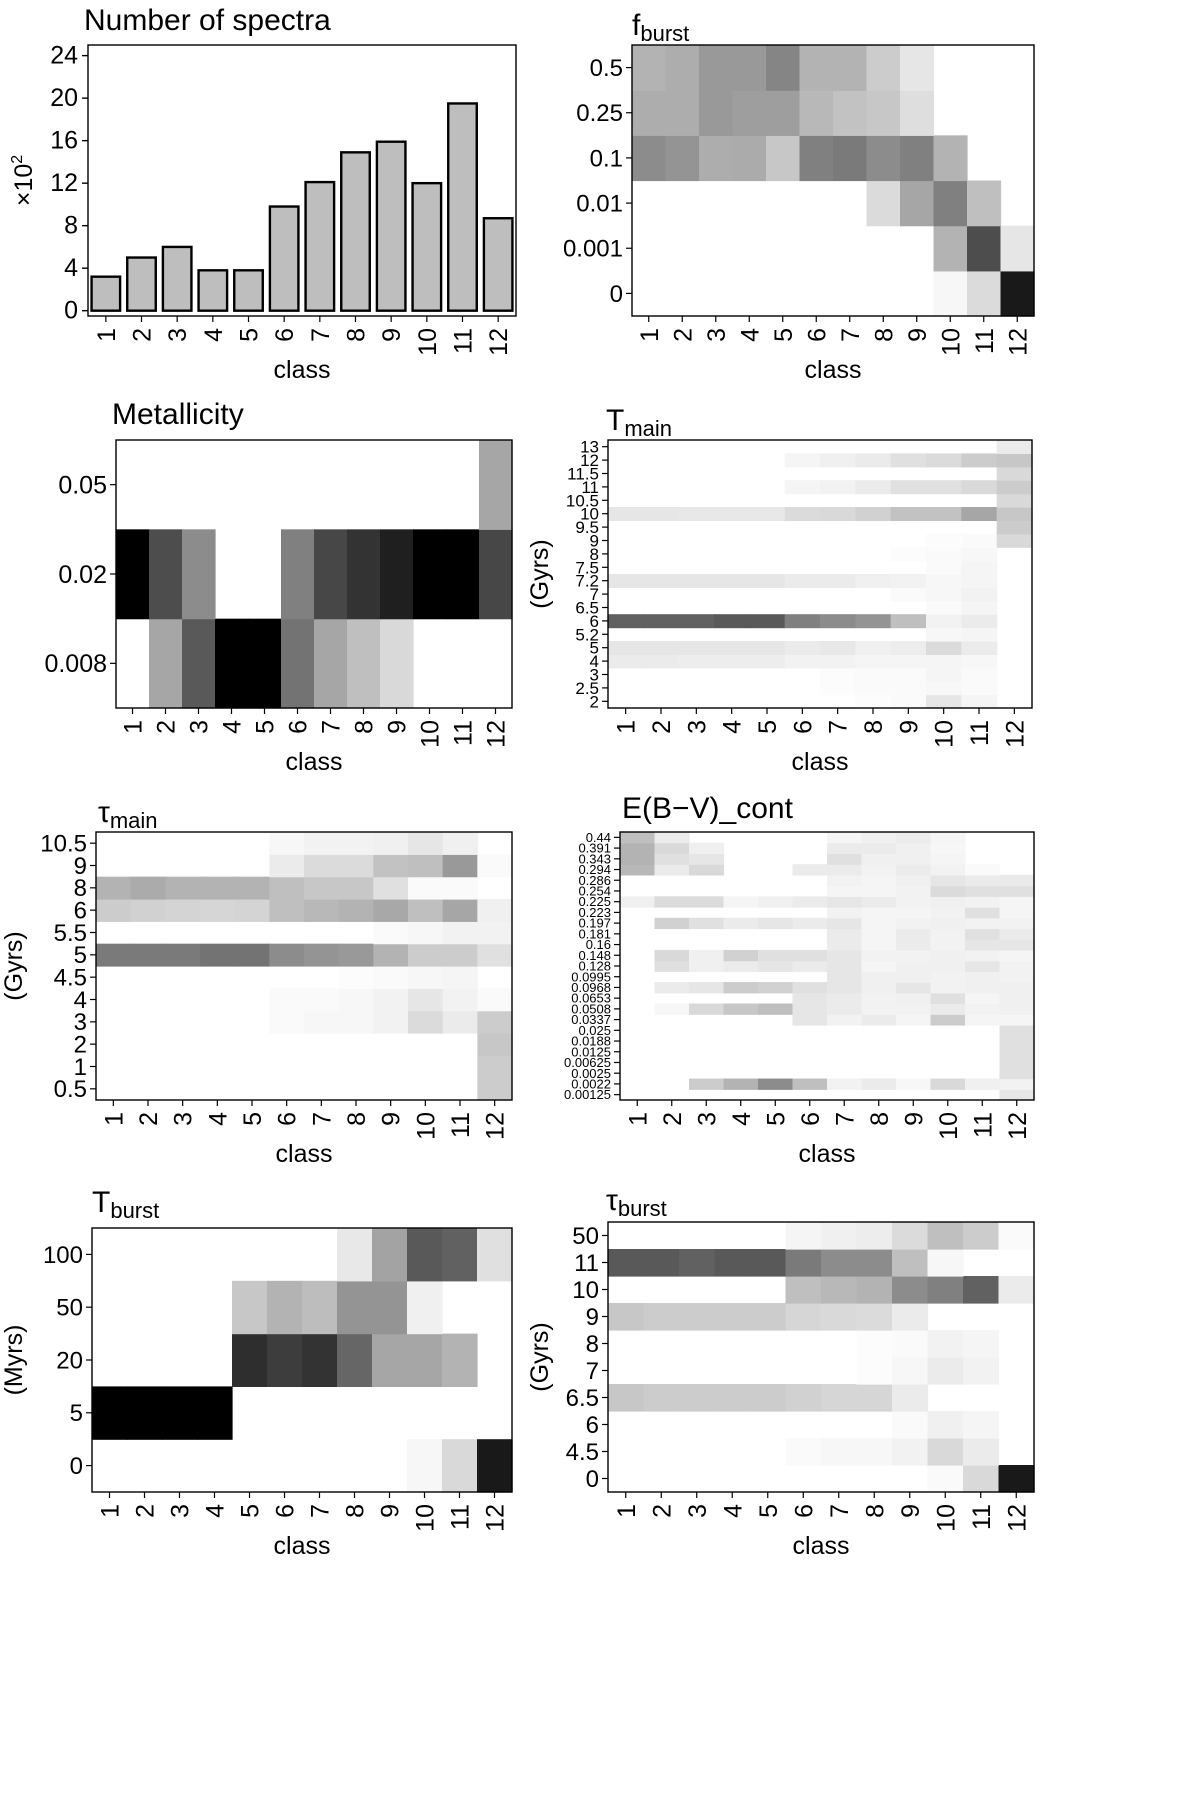 This screenshot has width=1200, height=1800. Describe the element at coordinates (591, 1051) in the screenshot. I see `y-tick-label: 0.0125` at that location.